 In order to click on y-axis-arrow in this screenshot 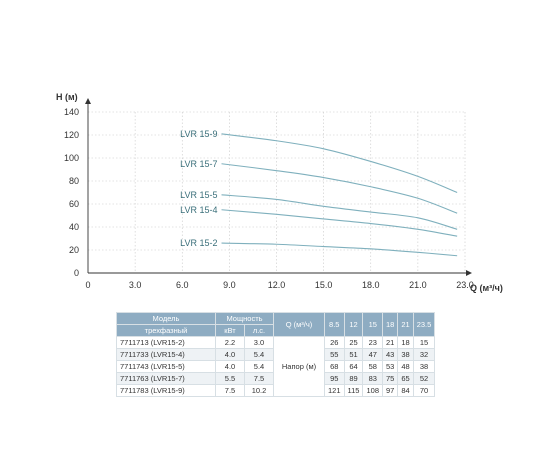, I will do `click(88, 101)`.